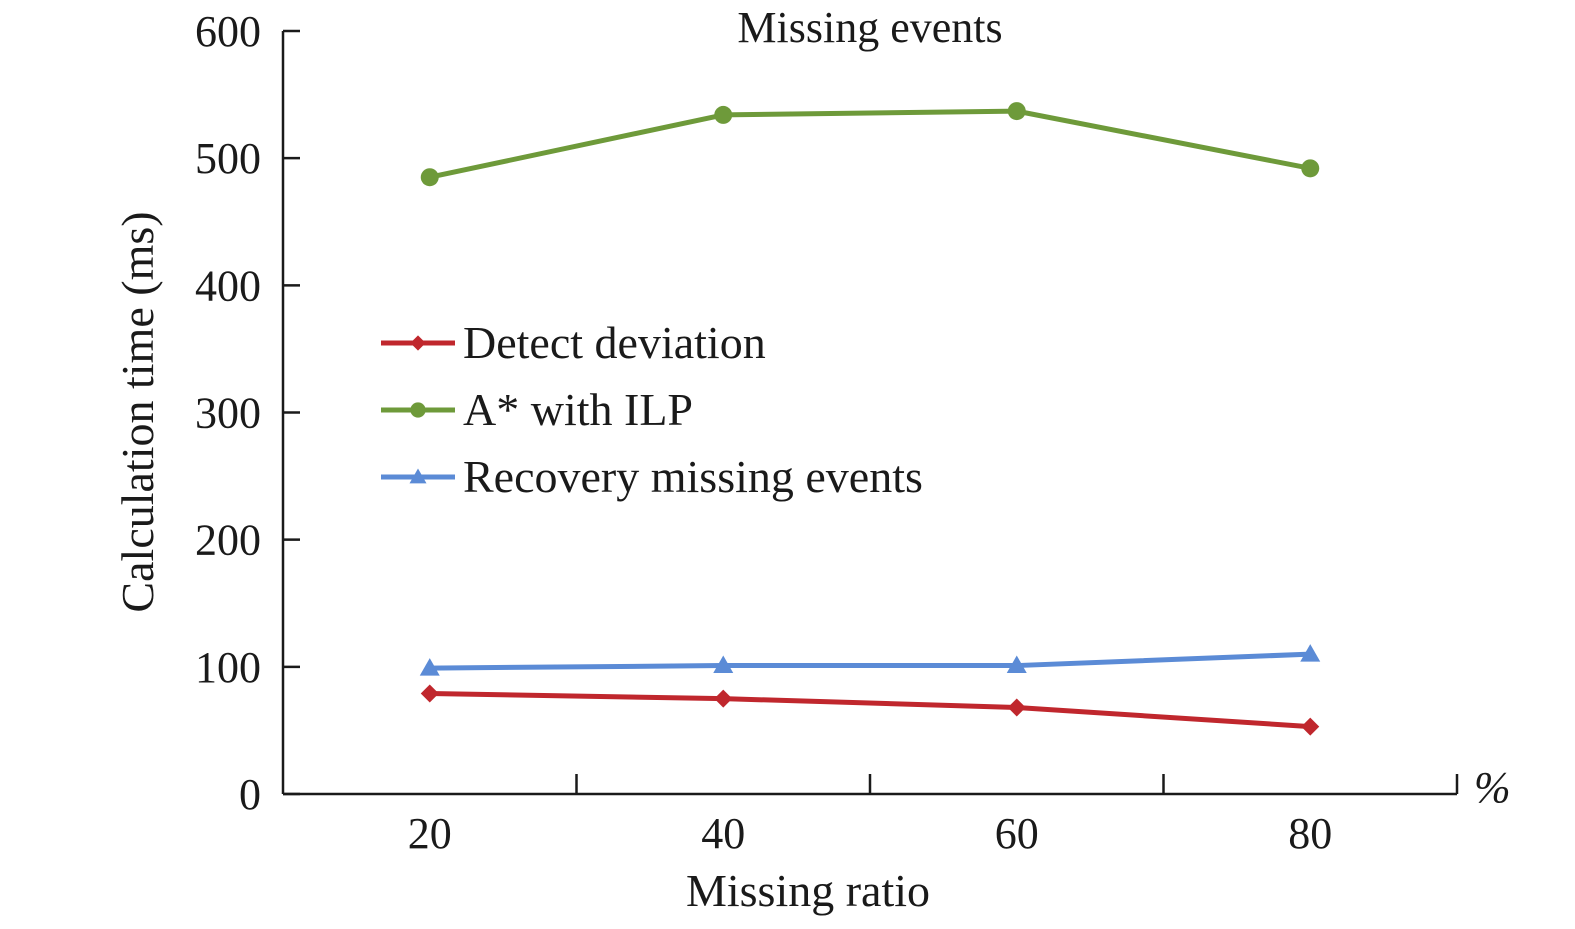 The width and height of the screenshot is (1575, 929). What do you see at coordinates (228, 540) in the screenshot?
I see `y-tick-label: 200` at bounding box center [228, 540].